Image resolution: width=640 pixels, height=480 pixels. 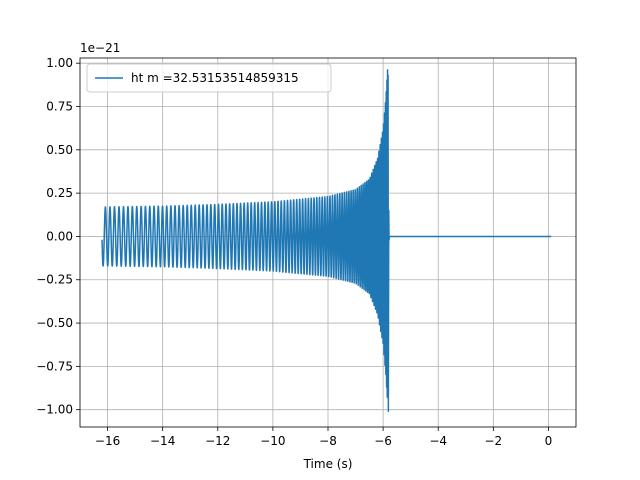 What do you see at coordinates (217, 441) in the screenshot?
I see `x-tick-label: −12` at bounding box center [217, 441].